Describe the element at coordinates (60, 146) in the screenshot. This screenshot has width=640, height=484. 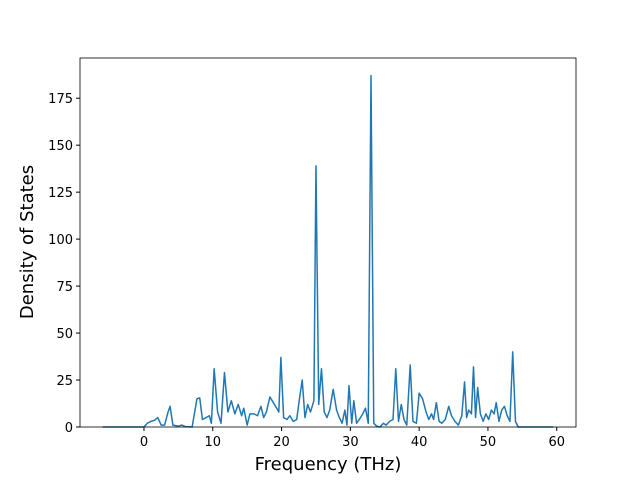
I see `y-tick-label: 150` at that location.